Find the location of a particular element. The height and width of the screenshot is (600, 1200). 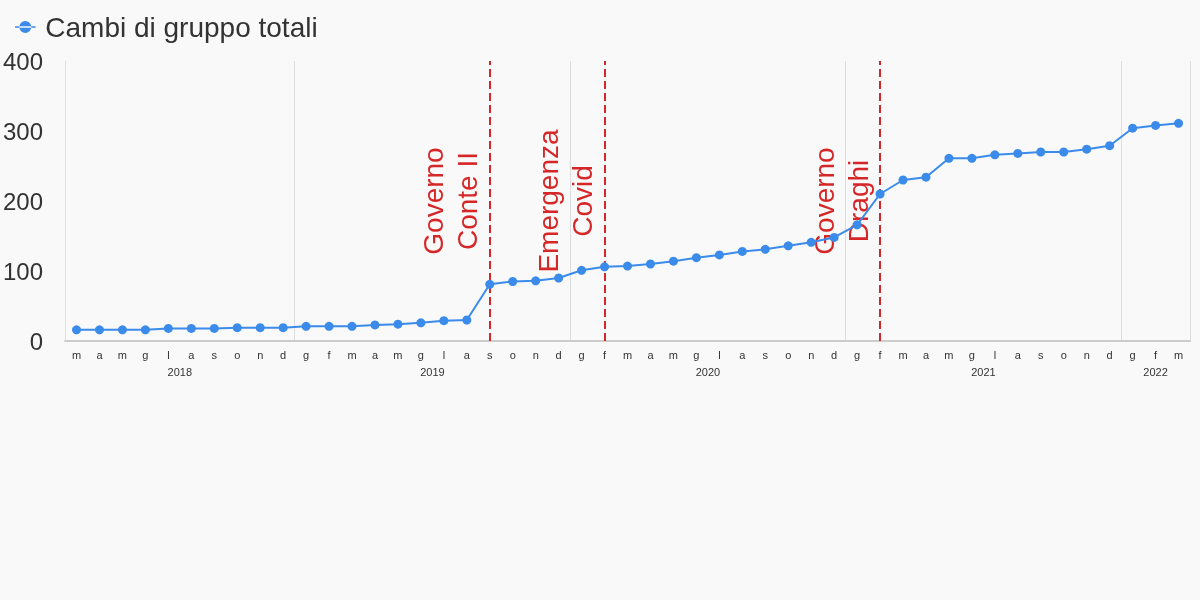

annotation: Governo Conte II is located at coordinates (451, 201).